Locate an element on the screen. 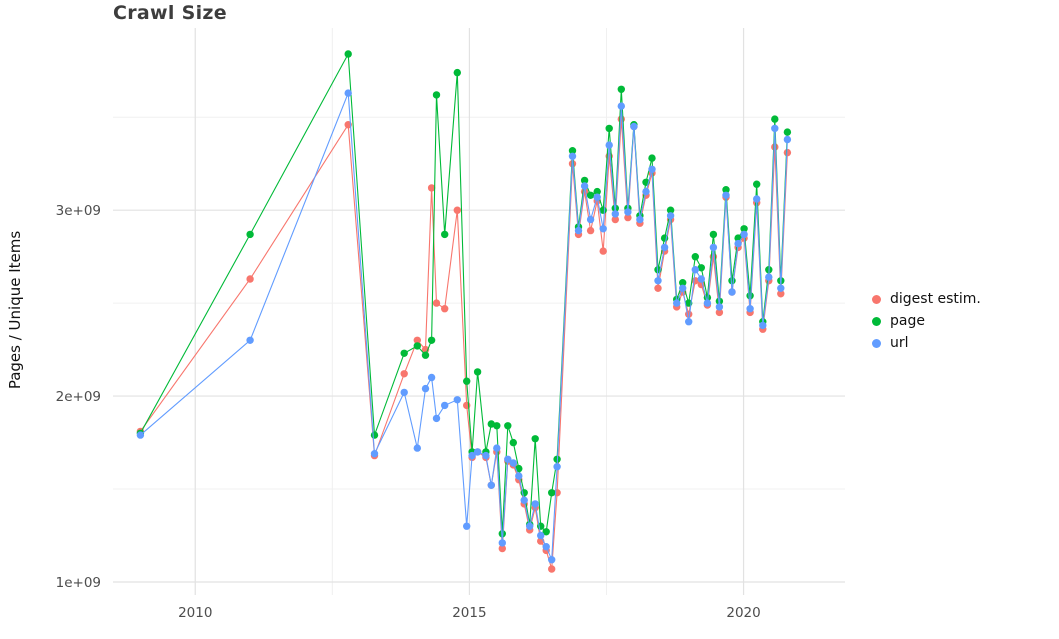 The image size is (1059, 639). legend-label-page: page is located at coordinates (907, 321).